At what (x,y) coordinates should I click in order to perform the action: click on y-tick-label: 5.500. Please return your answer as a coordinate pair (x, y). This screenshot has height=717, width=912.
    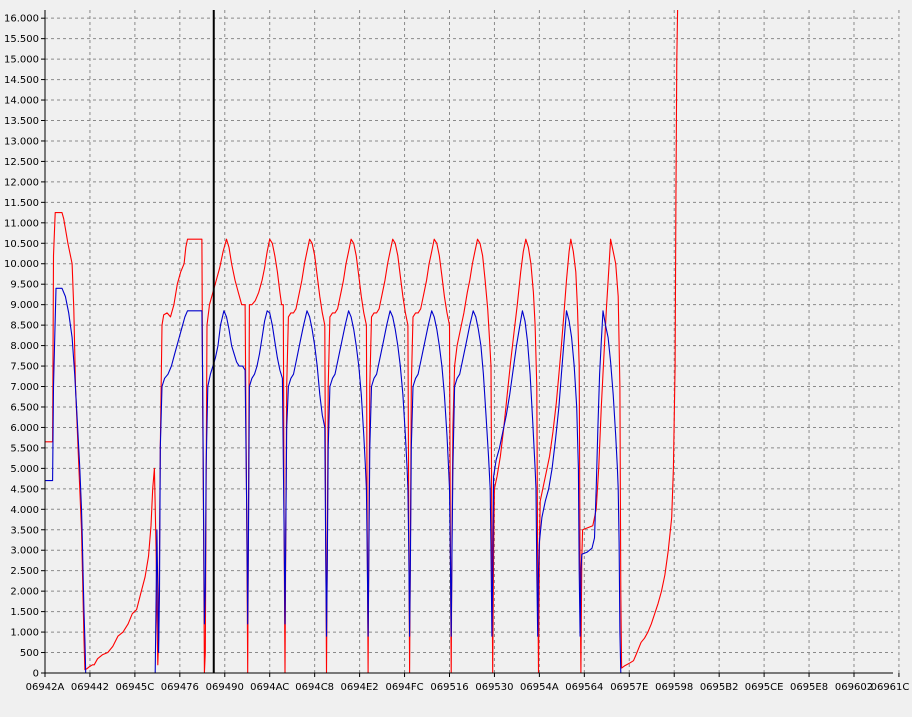
    Looking at the image, I should click on (24, 448).